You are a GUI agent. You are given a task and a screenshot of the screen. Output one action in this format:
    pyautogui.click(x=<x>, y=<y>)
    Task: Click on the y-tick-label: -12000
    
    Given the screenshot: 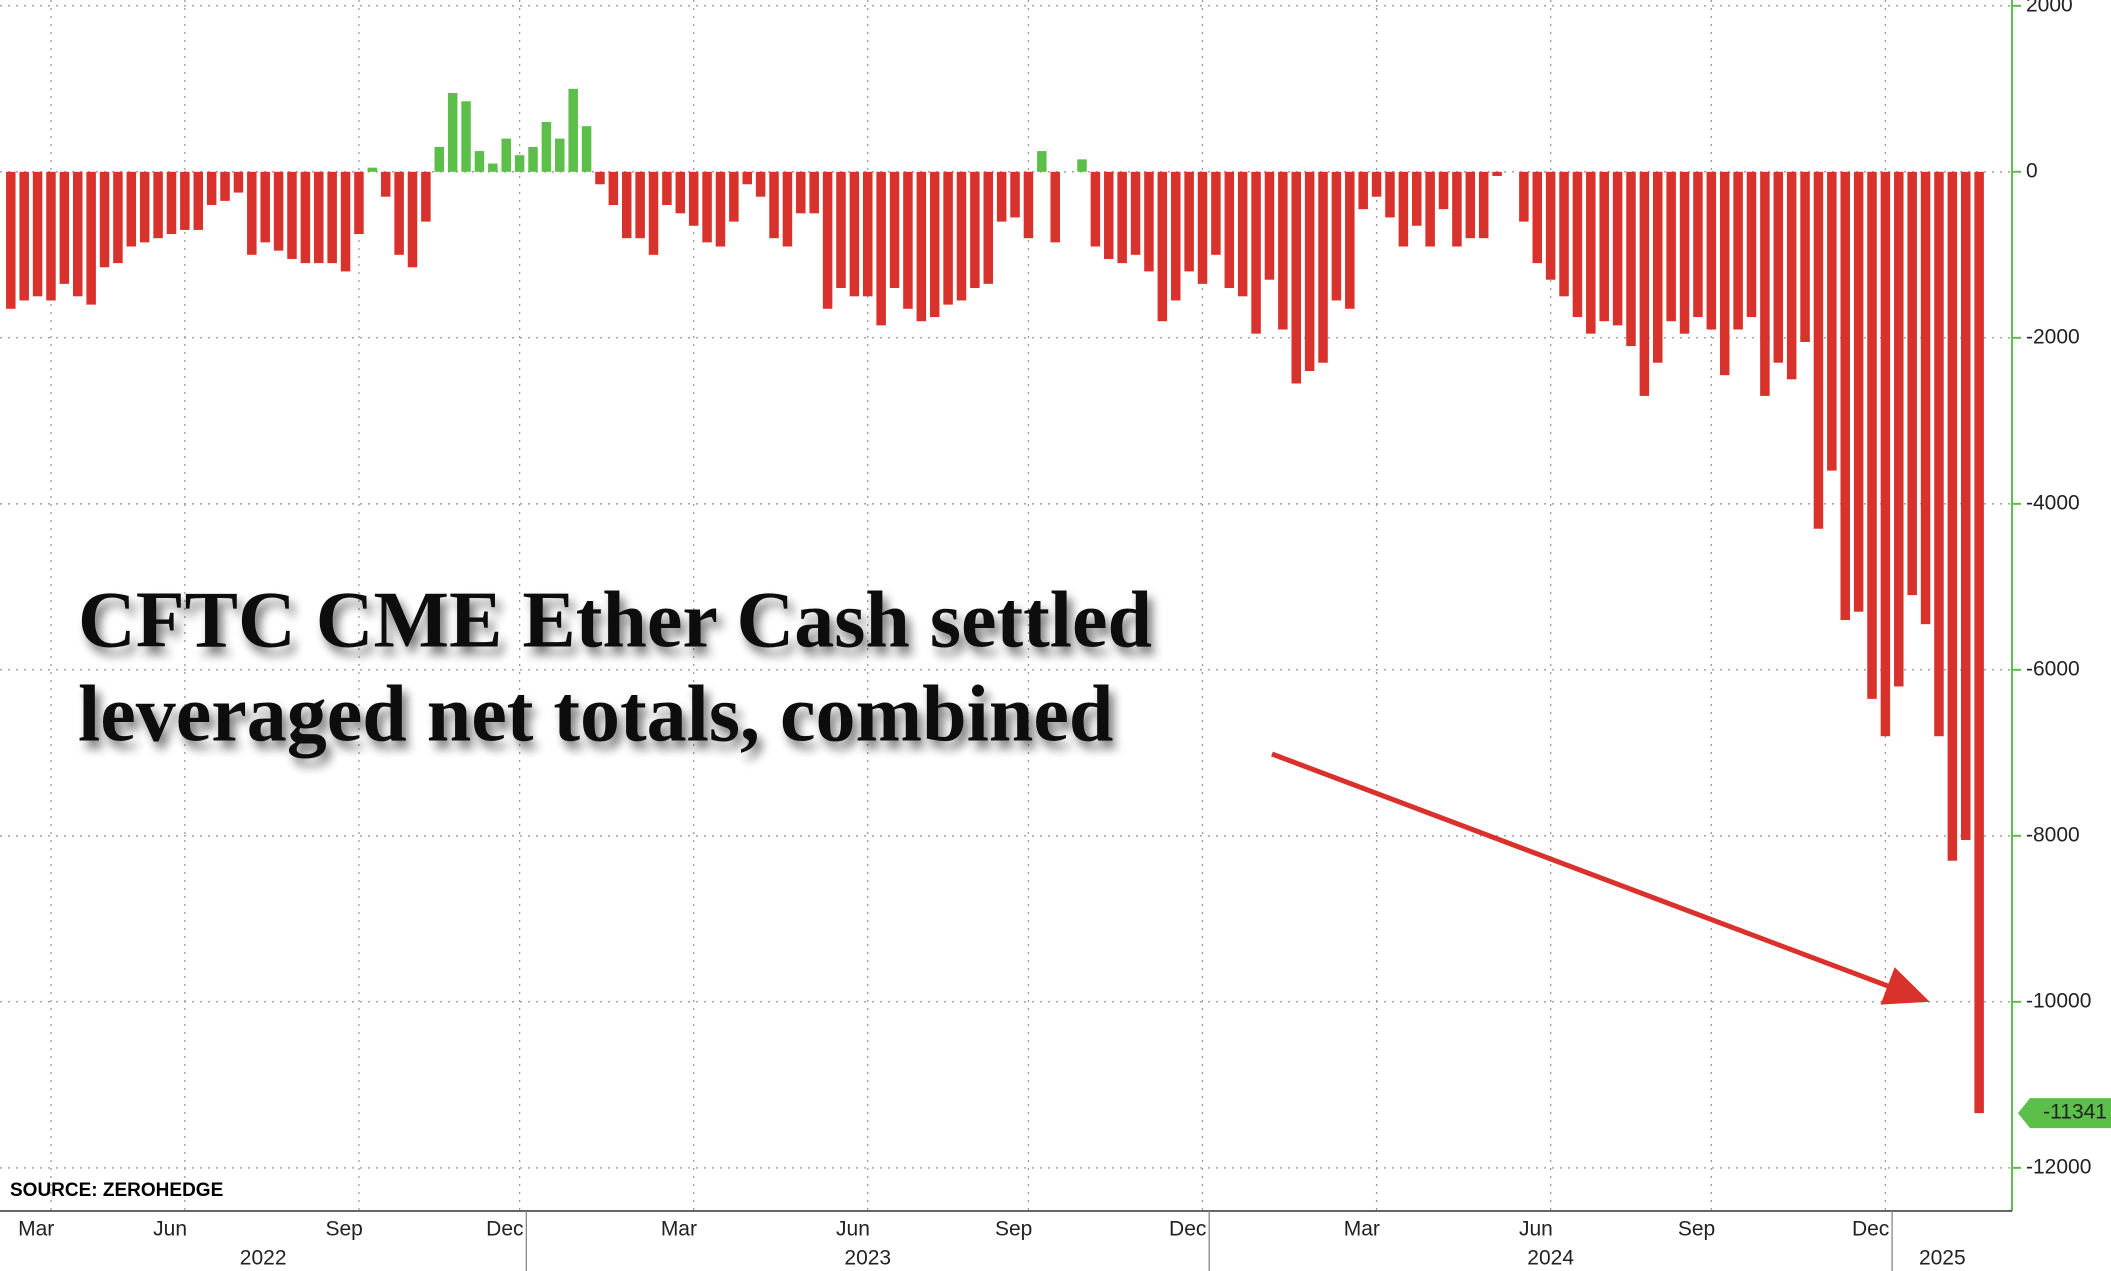 What is the action you would take?
    pyautogui.click(x=2058, y=1166)
    